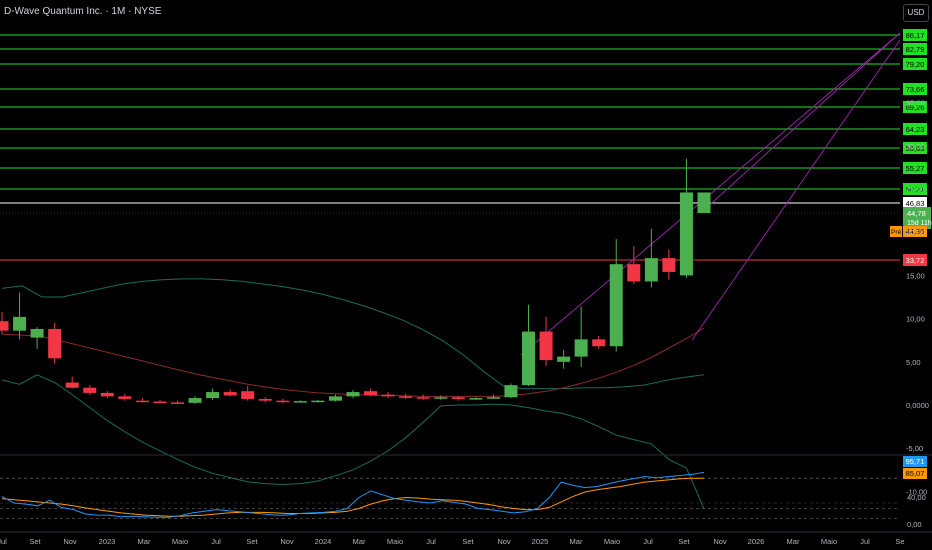  I want to click on pre-market-price-tag, so click(915, 231).